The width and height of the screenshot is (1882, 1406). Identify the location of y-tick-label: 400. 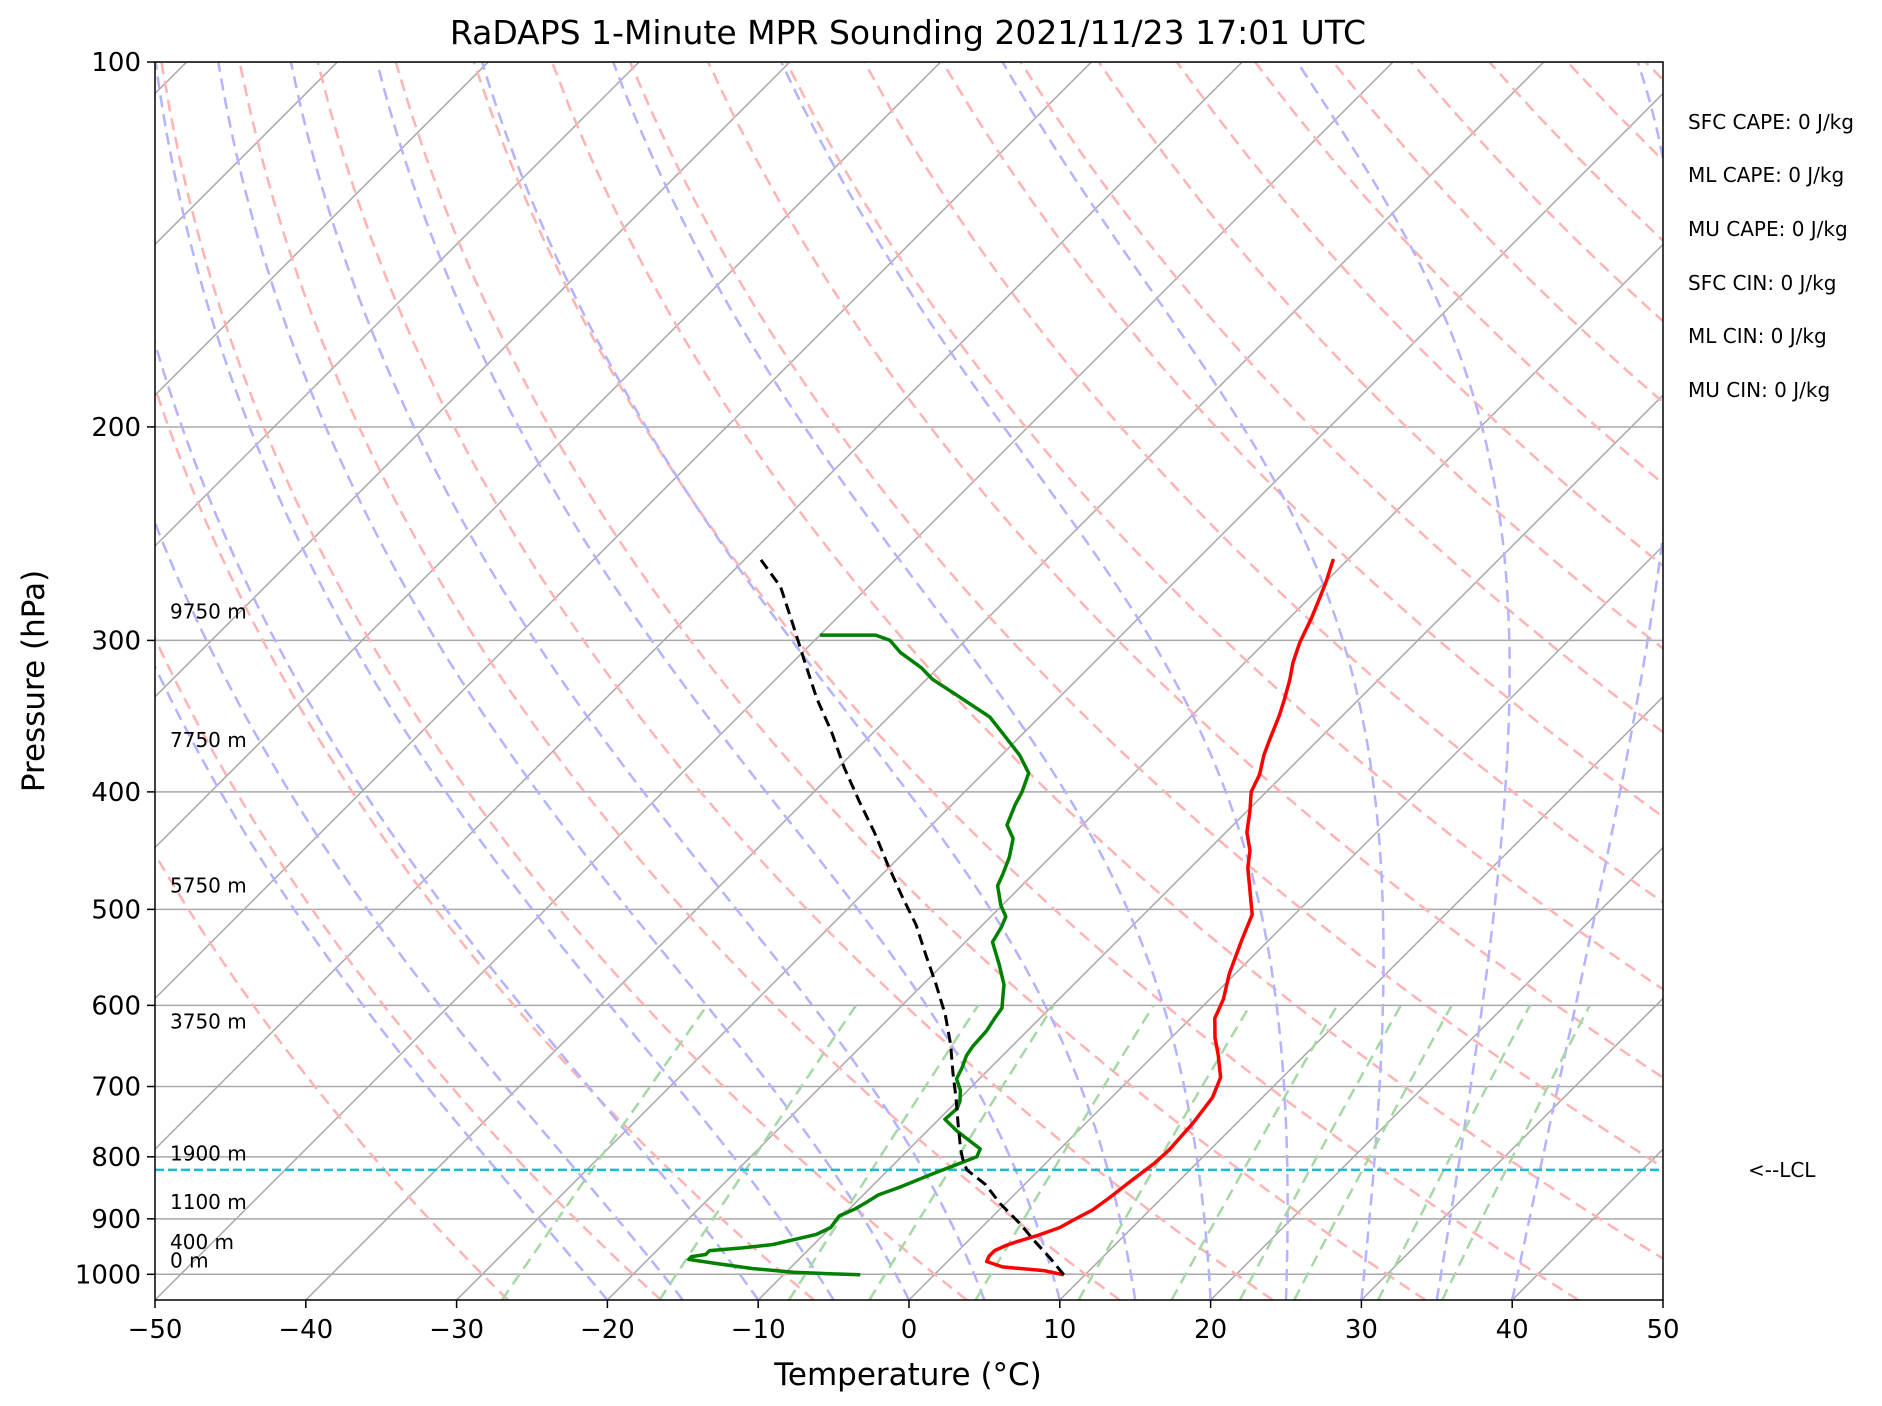
(116, 793).